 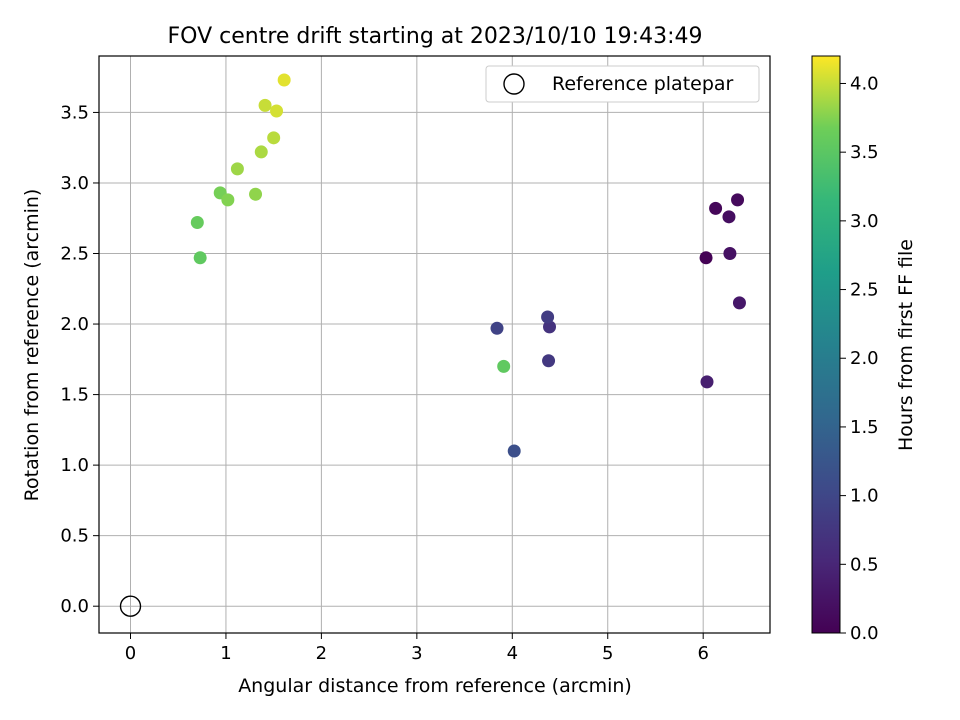 I want to click on colorbar-tick-label: 0.0, so click(x=864, y=633).